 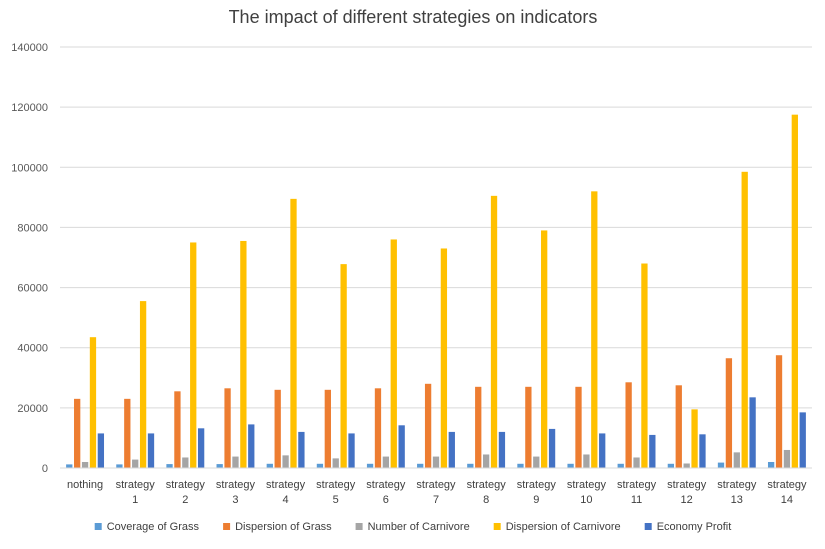 What do you see at coordinates (186, 492) in the screenshot?
I see `x-category-label: strategy 2` at bounding box center [186, 492].